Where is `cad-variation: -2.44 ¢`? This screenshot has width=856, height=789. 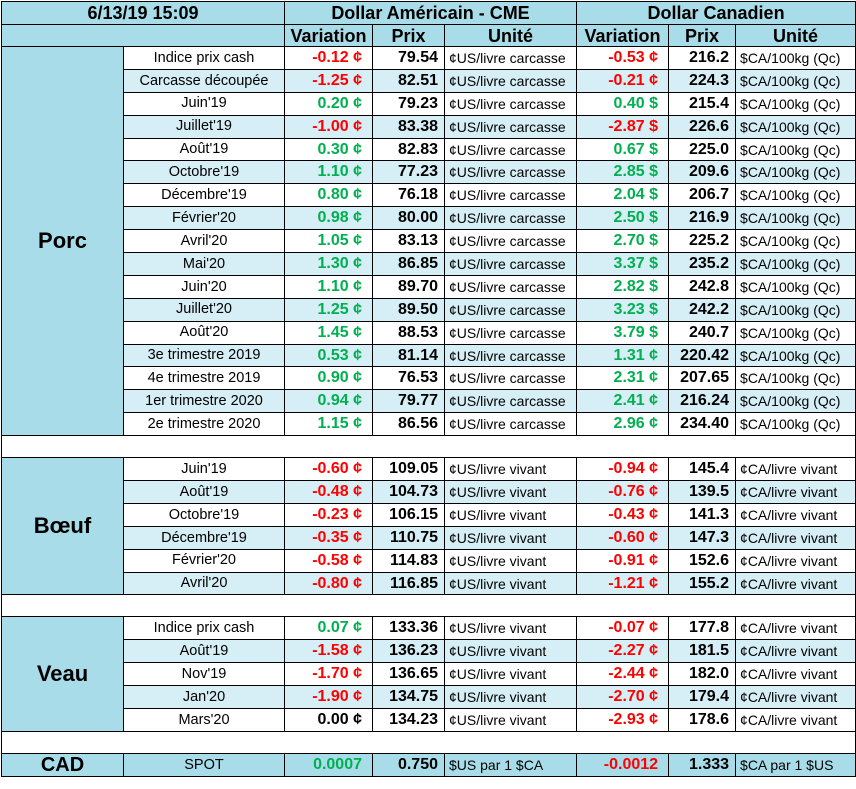
cad-variation: -2.44 ¢ is located at coordinates (623, 674).